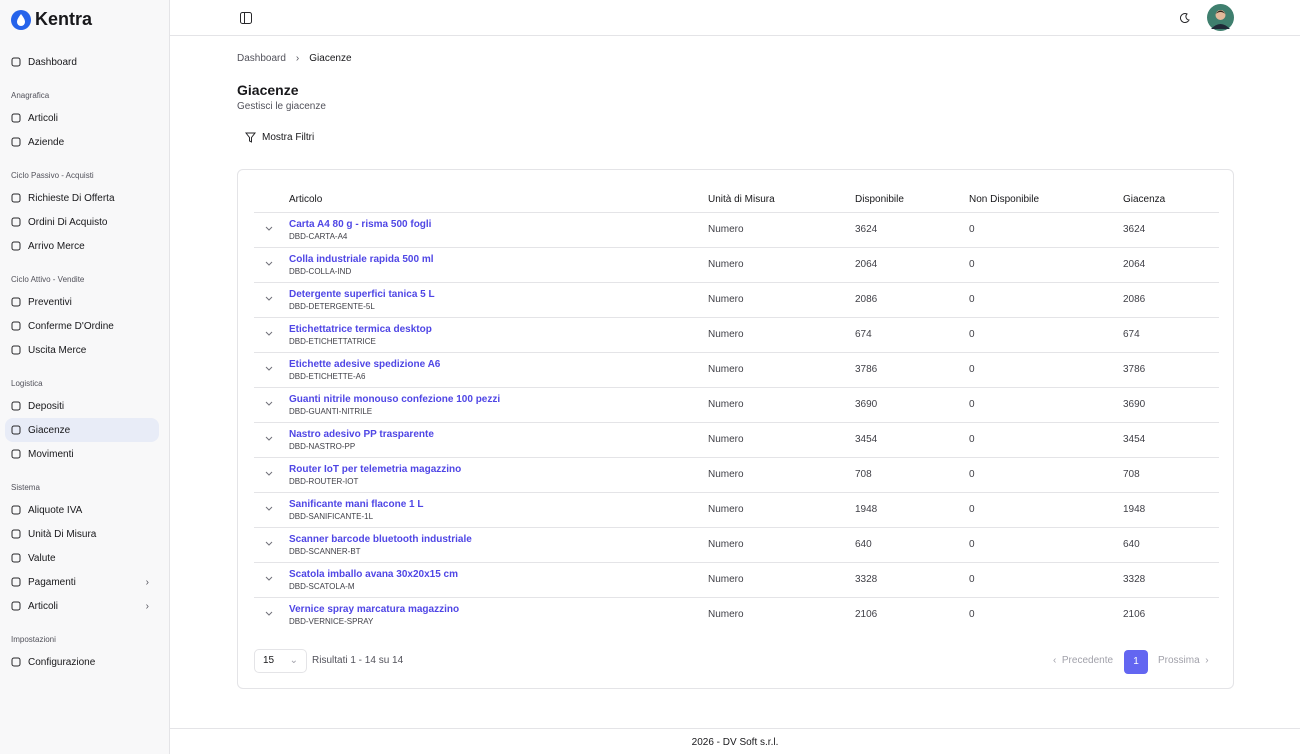 This screenshot has width=1300, height=756. What do you see at coordinates (82, 118) in the screenshot?
I see `nav-item: Articoli` at bounding box center [82, 118].